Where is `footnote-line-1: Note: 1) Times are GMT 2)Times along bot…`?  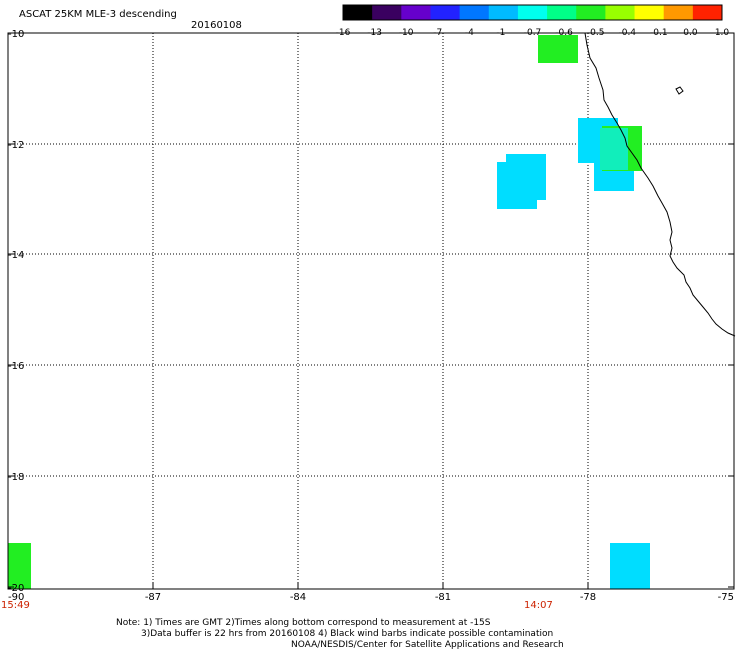
footnote-line-1: Note: 1) Times are GMT 2)Times along bot… is located at coordinates (303, 623).